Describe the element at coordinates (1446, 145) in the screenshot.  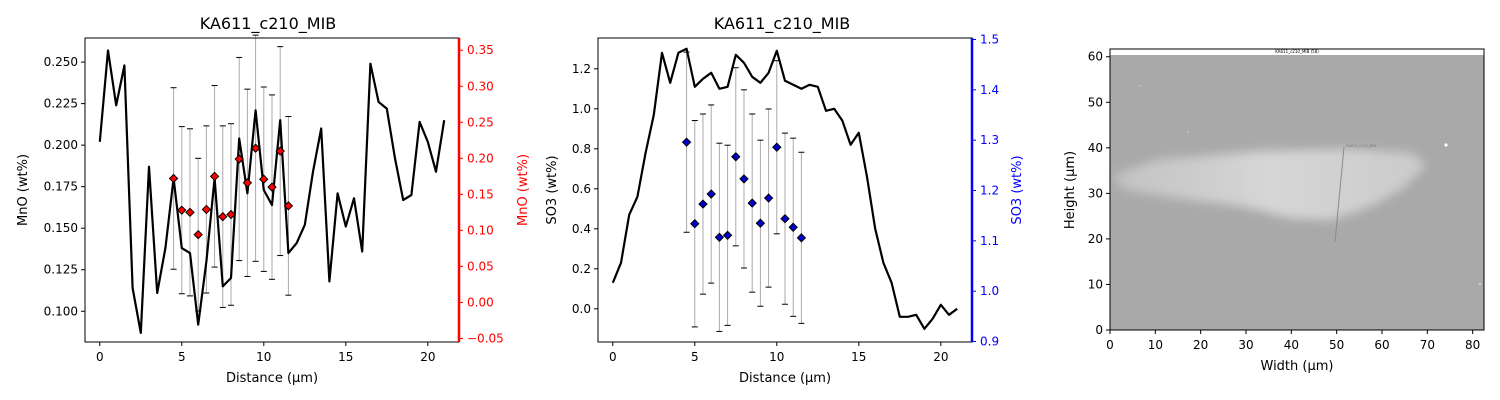
I see `sem-bright-speck` at that location.